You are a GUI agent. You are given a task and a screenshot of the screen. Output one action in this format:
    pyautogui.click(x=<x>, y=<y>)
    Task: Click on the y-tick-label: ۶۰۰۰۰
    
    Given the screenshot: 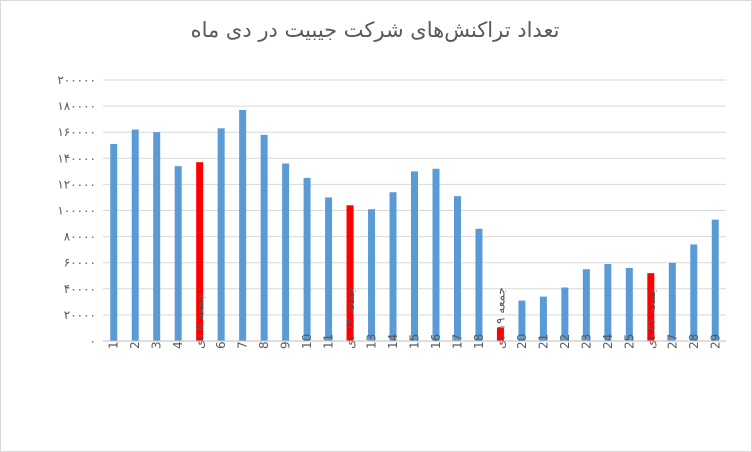 What is the action you would take?
    pyautogui.click(x=80, y=263)
    